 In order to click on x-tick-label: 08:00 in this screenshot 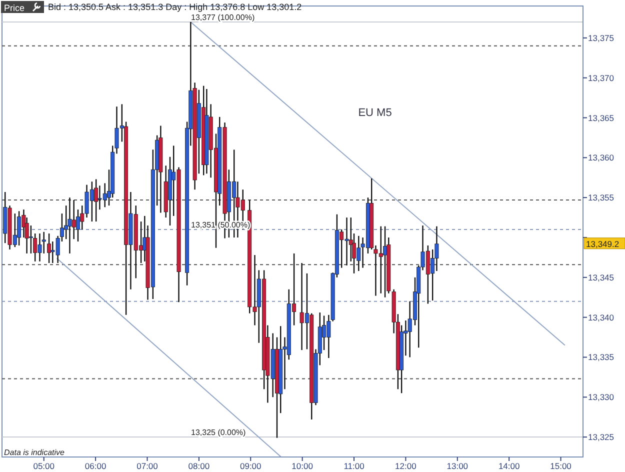, I will do `click(199, 466)`.